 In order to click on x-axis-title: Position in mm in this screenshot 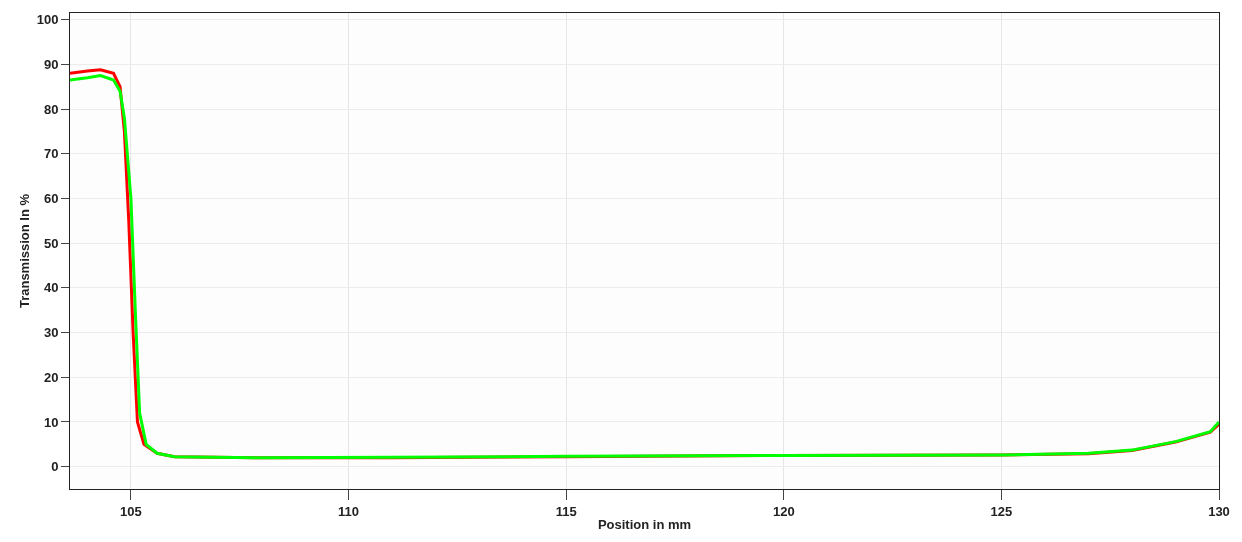, I will do `click(644, 525)`.